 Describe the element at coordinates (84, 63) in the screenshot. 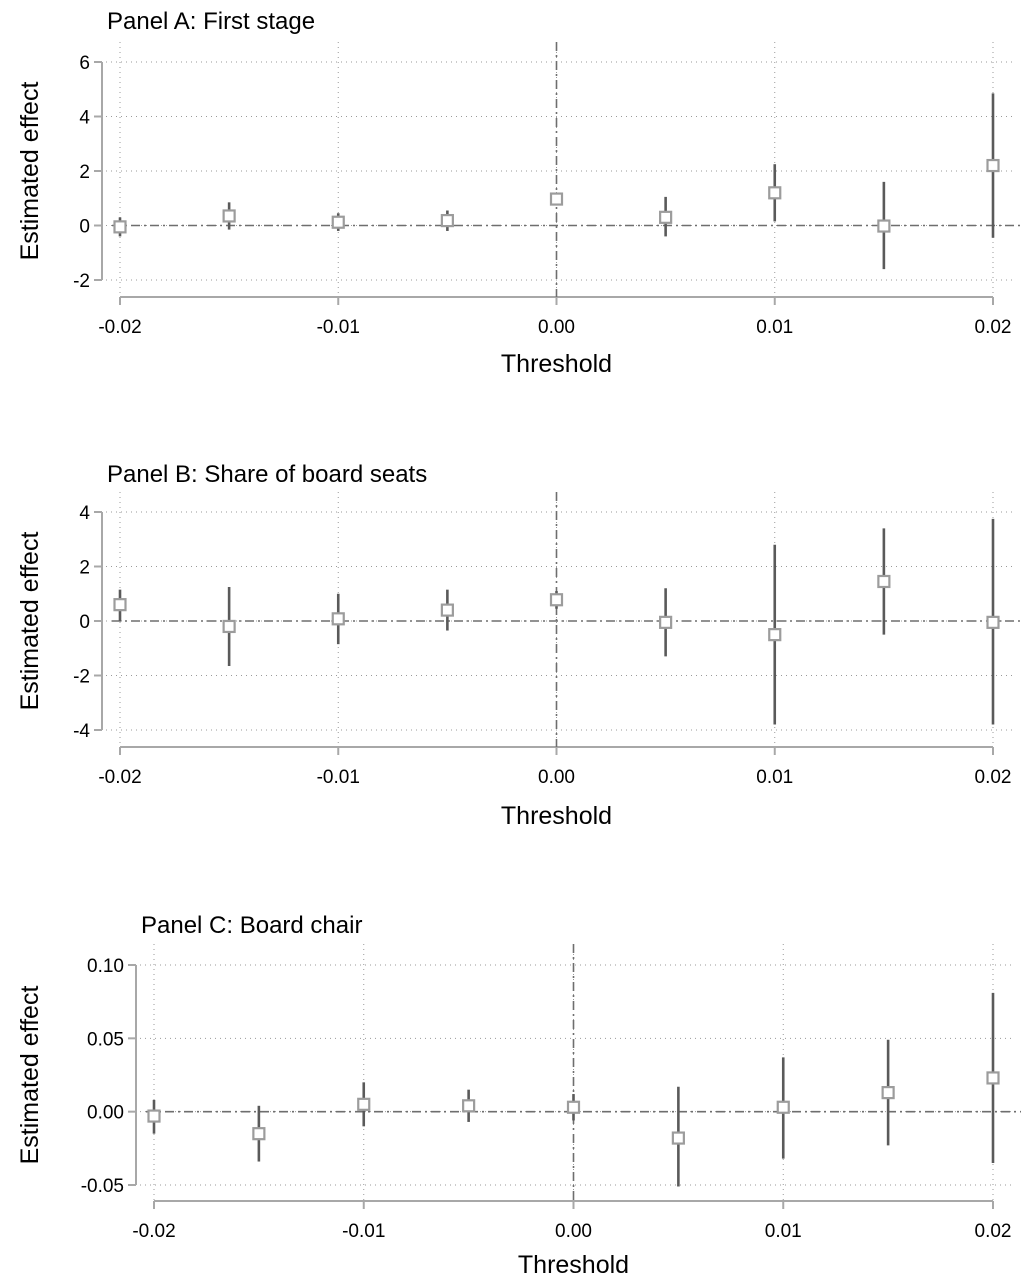

I see `y-tick-label: 6` at that location.